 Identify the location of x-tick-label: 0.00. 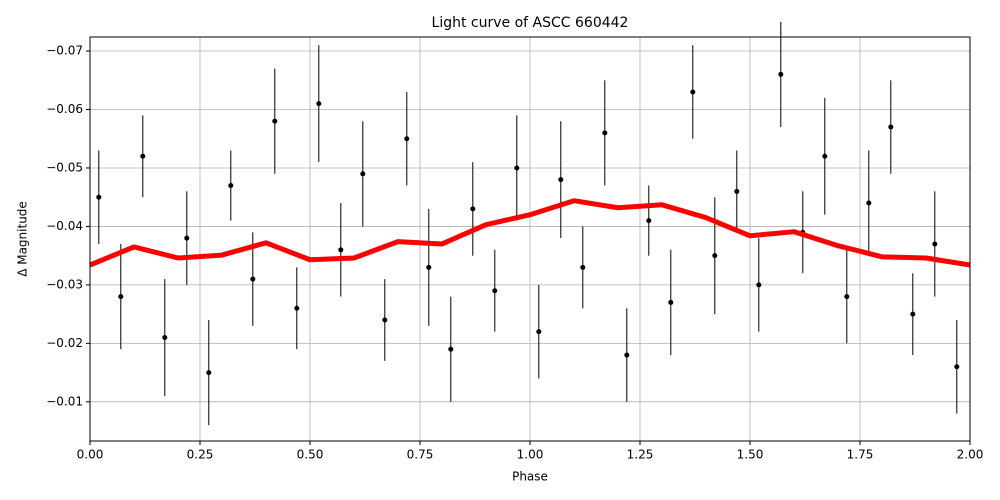
(90, 455).